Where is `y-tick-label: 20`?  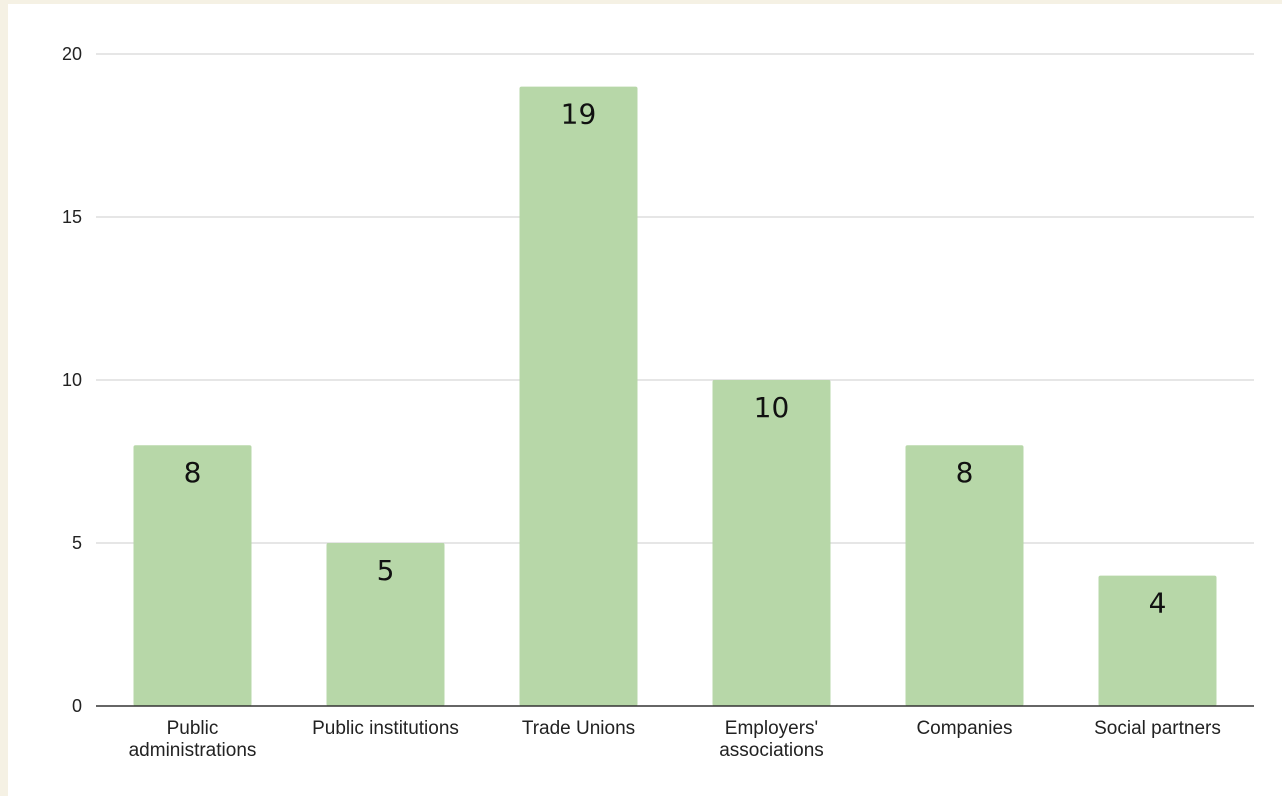
y-tick-label: 20 is located at coordinates (72, 54).